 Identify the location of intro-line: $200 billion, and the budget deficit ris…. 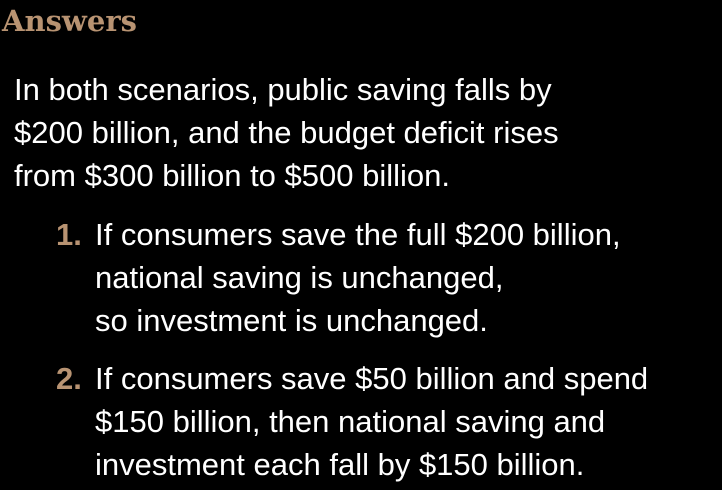
(286, 132).